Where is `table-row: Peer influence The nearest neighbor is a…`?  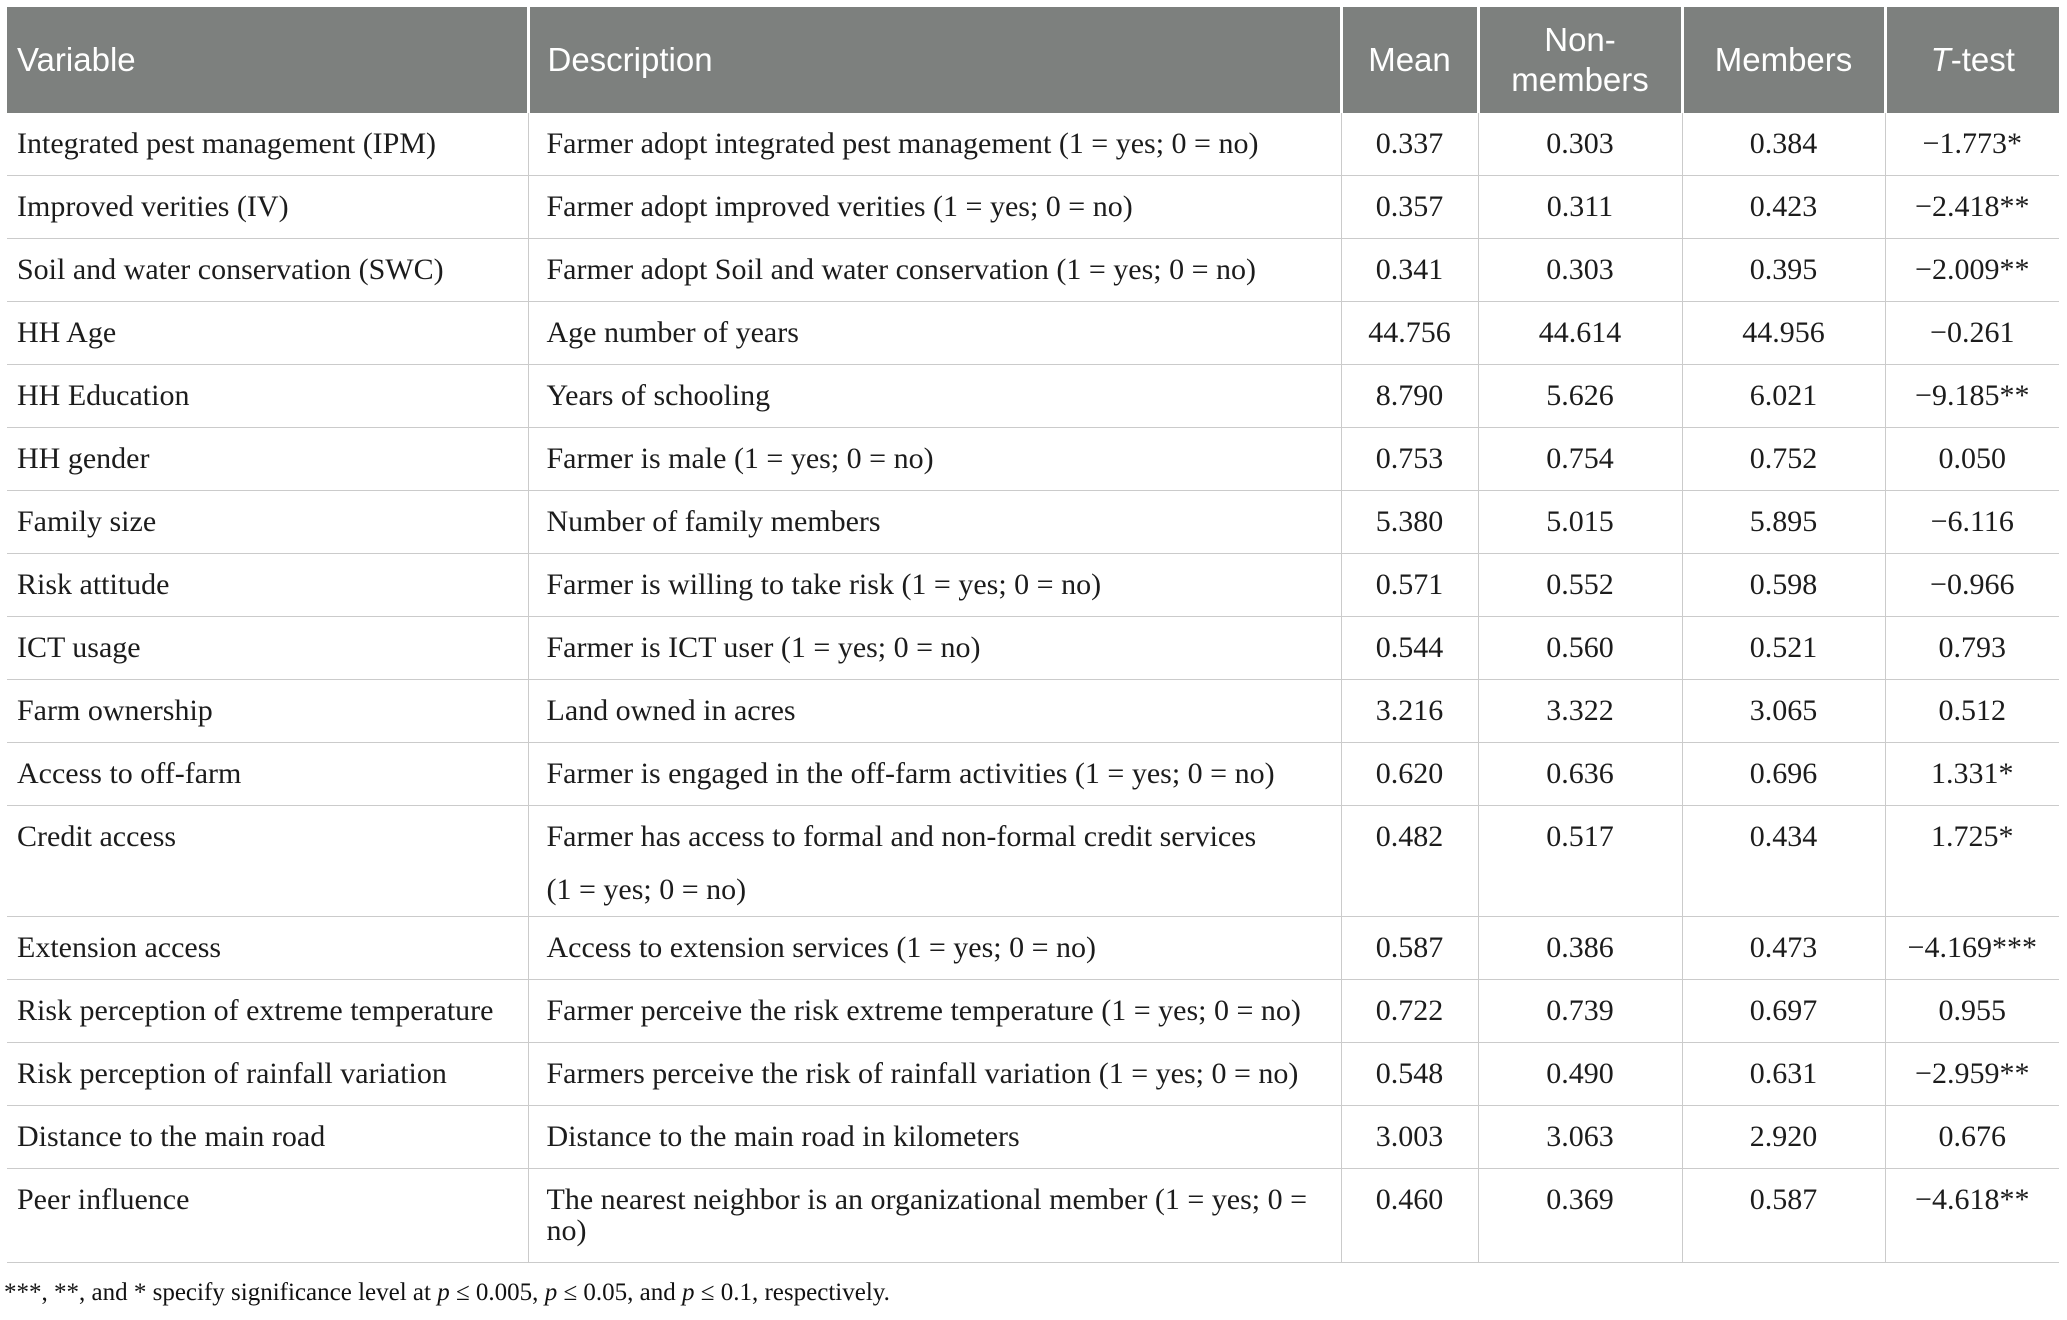
table-row: Peer influence The nearest neighbor is a… is located at coordinates (1033, 1215).